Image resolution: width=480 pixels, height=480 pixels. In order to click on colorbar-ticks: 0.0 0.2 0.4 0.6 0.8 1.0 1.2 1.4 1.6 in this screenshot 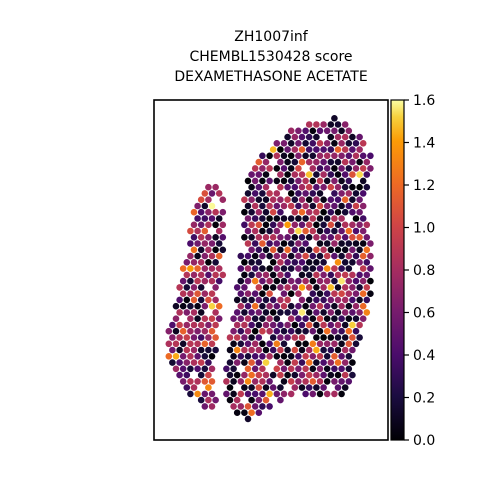, I will do `click(419, 271)`.